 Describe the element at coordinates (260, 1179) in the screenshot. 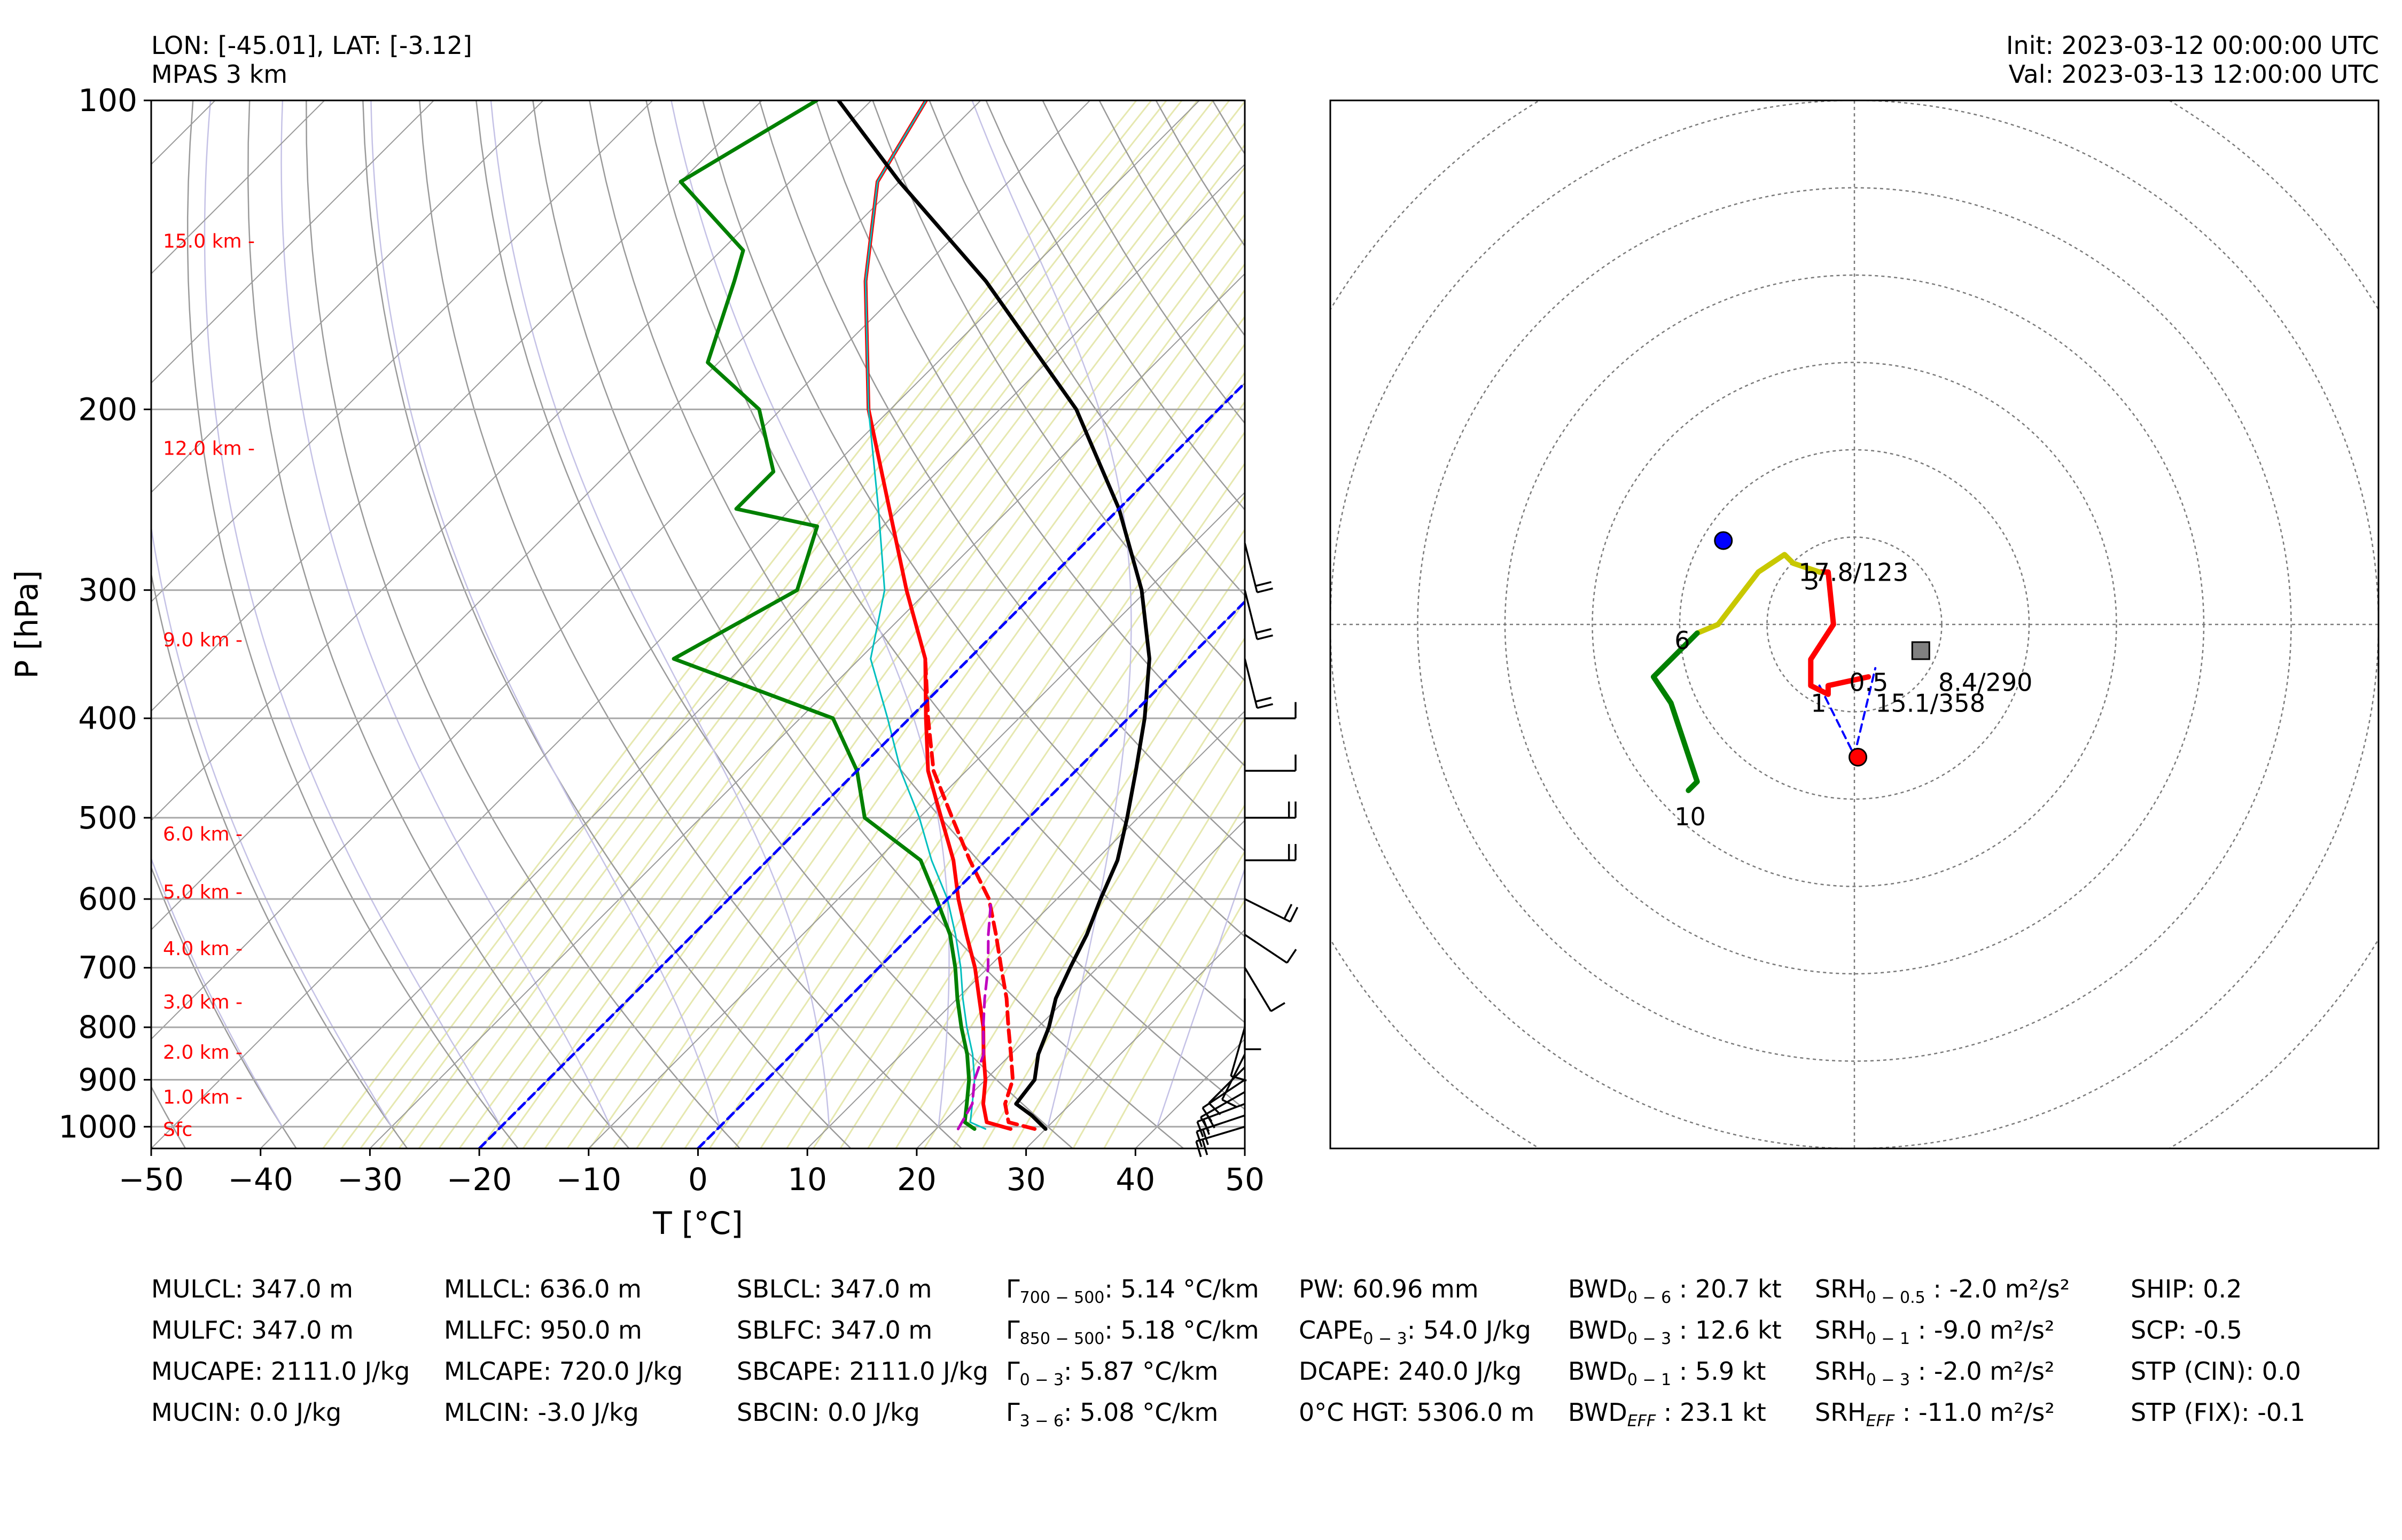

I see `x-tick-label: −40` at that location.